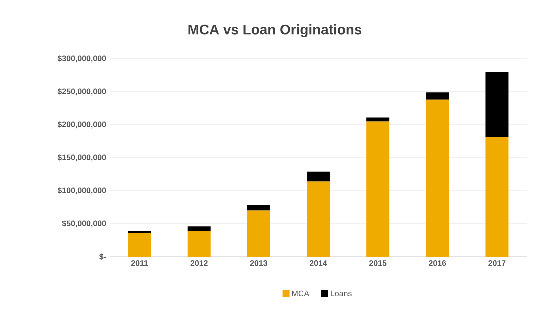 This screenshot has width=550, height=332. Describe the element at coordinates (275, 31) in the screenshot. I see `chart-title: MCA vs Loan Originations` at that location.